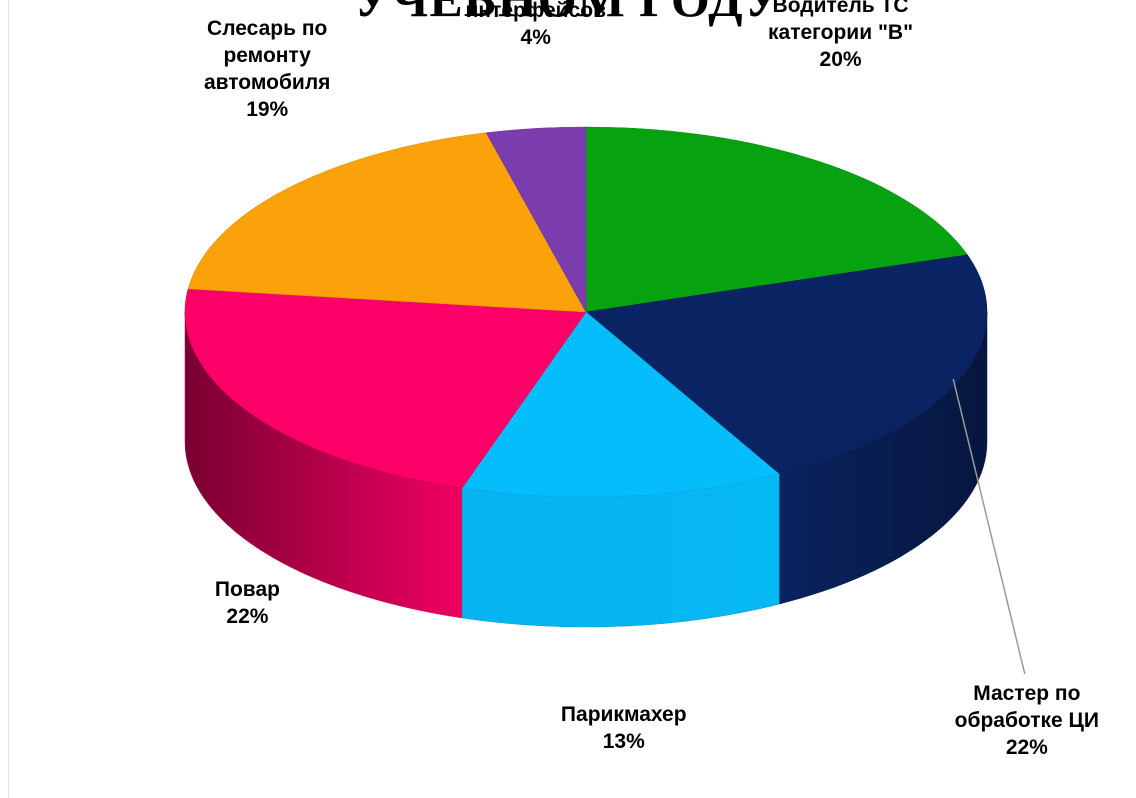  I want to click on data-label-percent: 4%, so click(535, 38).